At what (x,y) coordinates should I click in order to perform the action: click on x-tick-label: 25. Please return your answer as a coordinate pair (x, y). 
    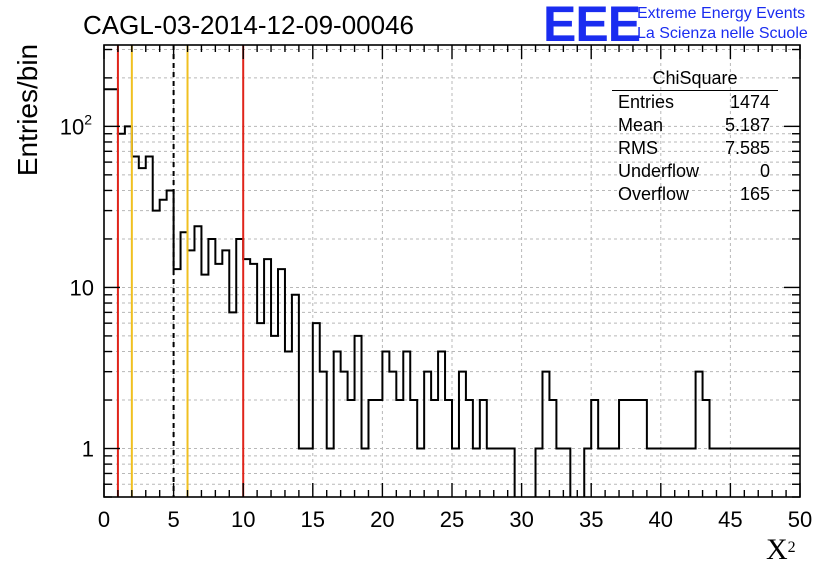
    Looking at the image, I should click on (452, 519).